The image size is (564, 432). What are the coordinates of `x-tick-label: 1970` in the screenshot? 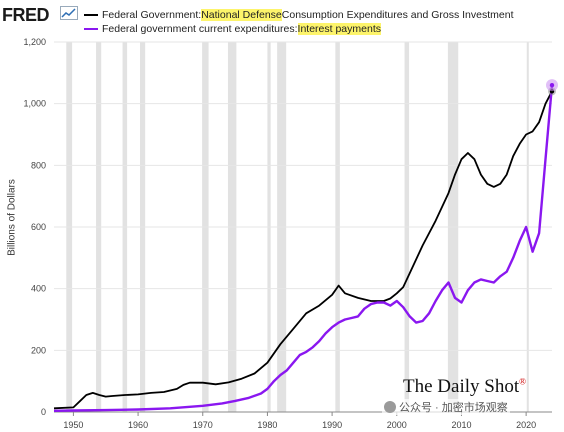 It's located at (203, 425).